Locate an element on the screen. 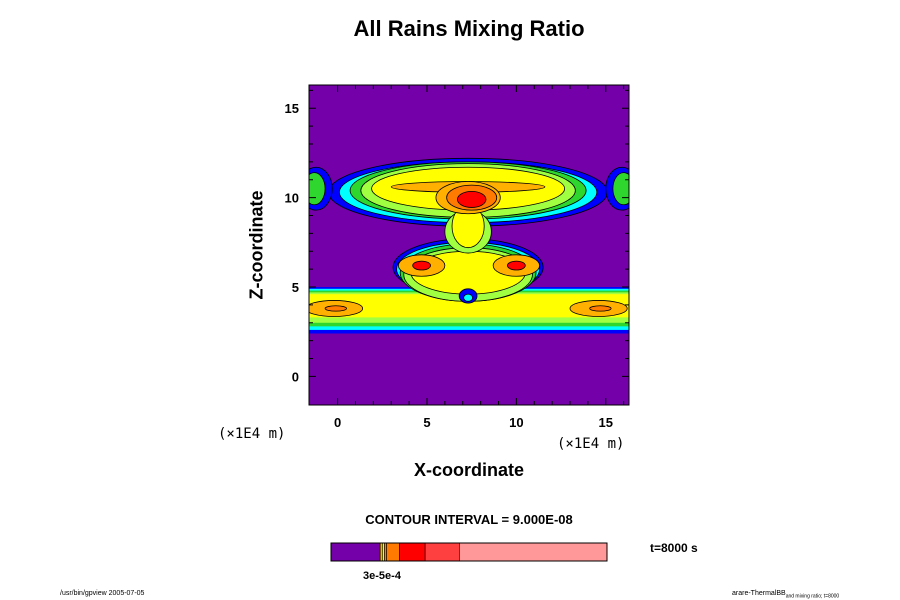 Image resolution: width=900 pixels, height=600 pixels. chart-title: All Rains Mixing Ratio is located at coordinates (469, 28).